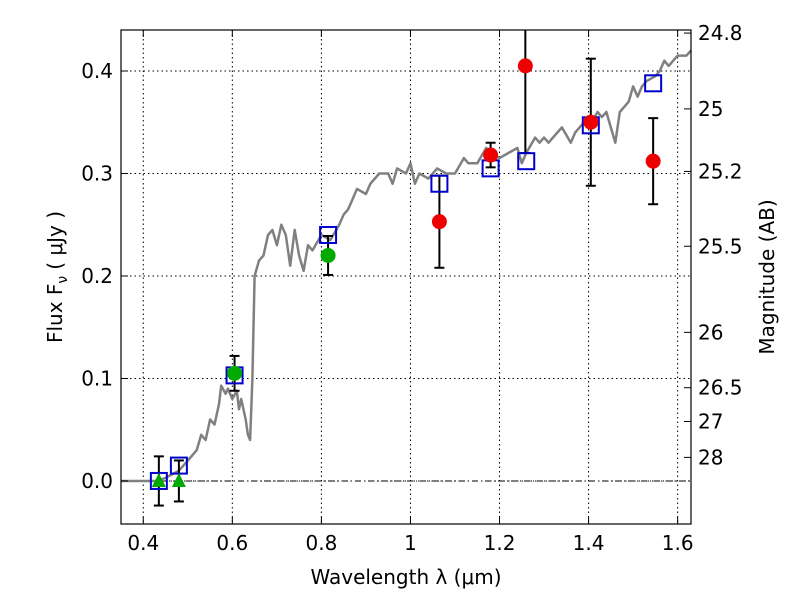 The image size is (800, 600). I want to click on x-tick-label: 0.8, so click(321, 543).